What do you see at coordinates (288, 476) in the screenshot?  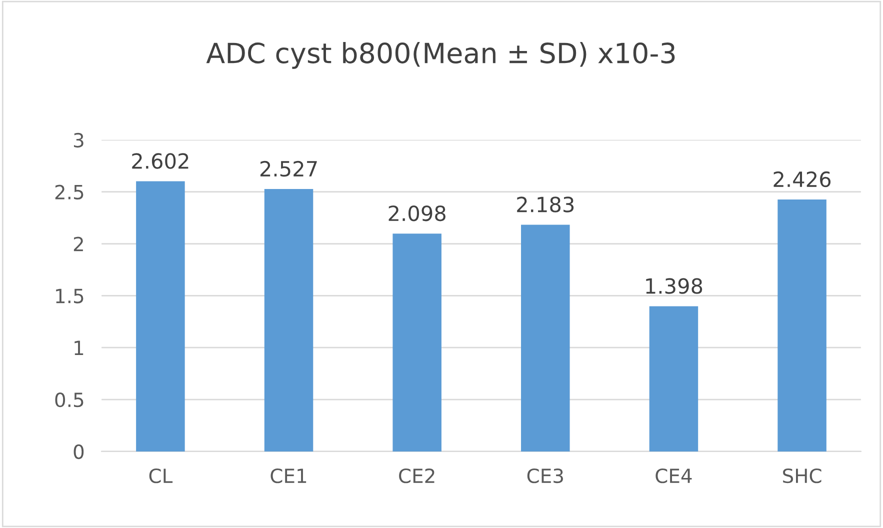 I see `x-tick-label: CE1` at bounding box center [288, 476].